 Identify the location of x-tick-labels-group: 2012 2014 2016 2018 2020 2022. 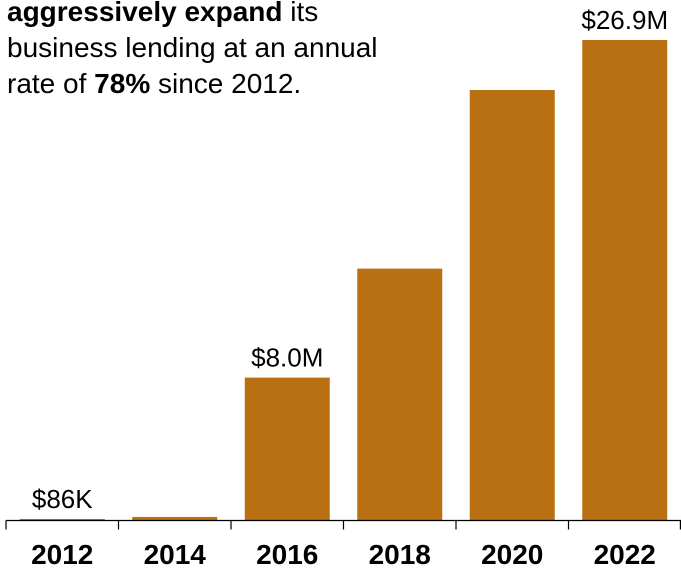
(343, 554).